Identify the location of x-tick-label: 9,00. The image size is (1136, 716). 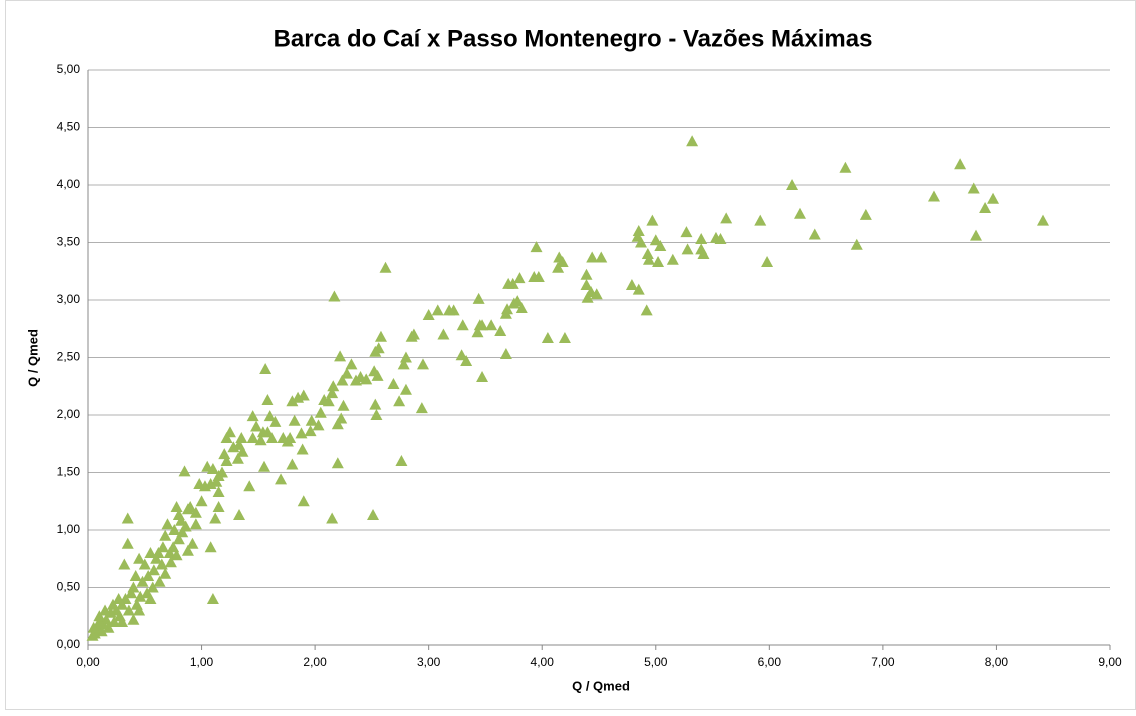
(1110, 662).